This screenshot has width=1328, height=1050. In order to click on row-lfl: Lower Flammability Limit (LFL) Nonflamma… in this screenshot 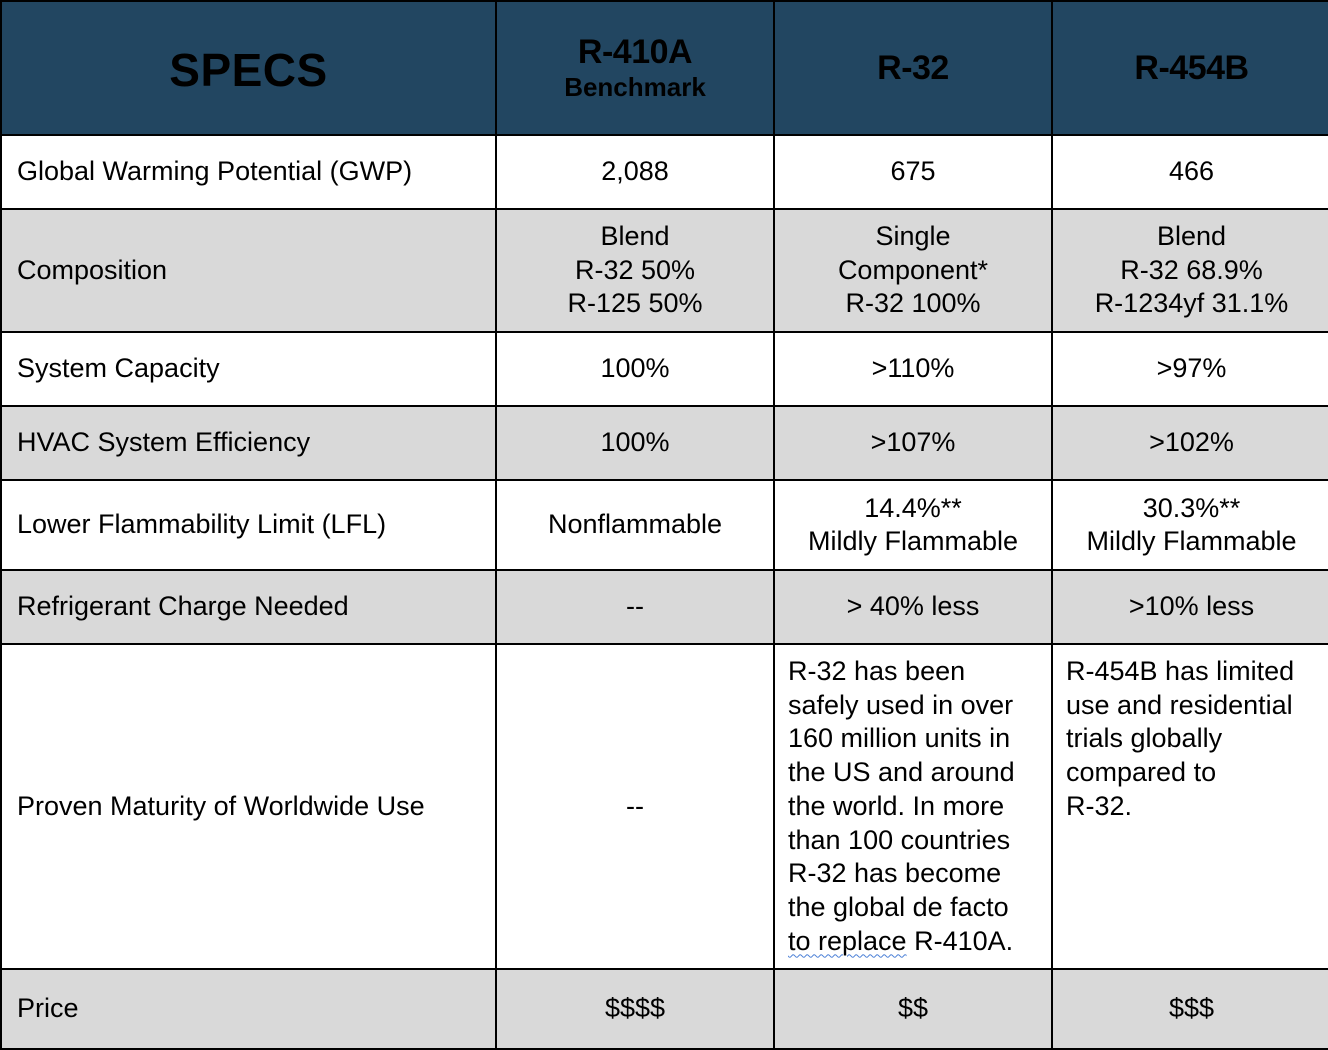, I will do `click(664, 525)`.